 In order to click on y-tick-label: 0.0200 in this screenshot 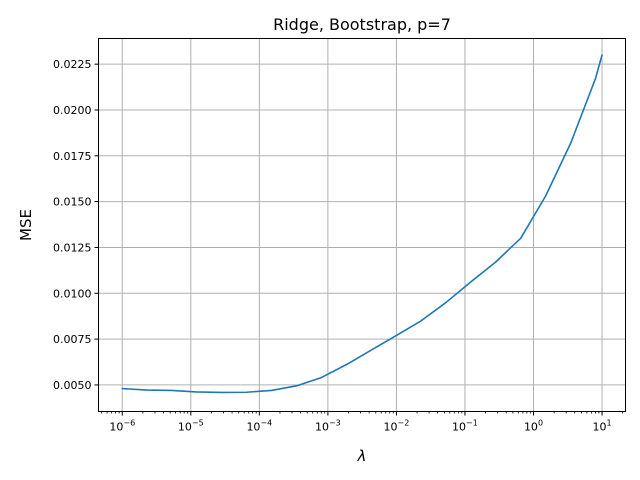, I will do `click(72, 110)`.